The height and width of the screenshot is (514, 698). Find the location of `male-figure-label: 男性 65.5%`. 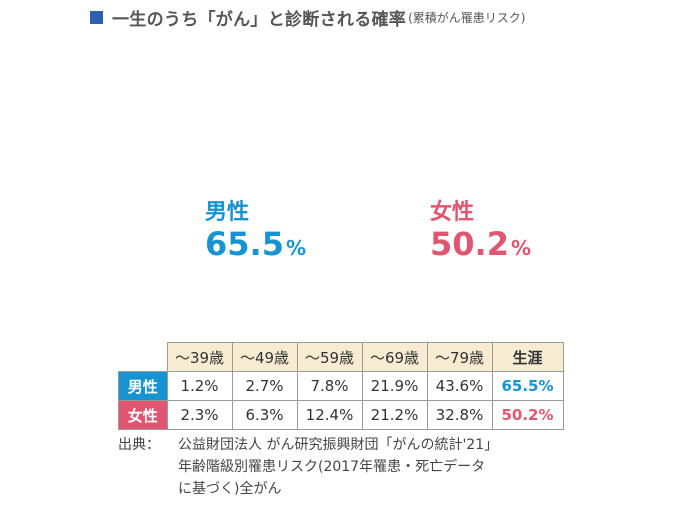

male-figure-label: 男性 65.5% is located at coordinates (255, 233).